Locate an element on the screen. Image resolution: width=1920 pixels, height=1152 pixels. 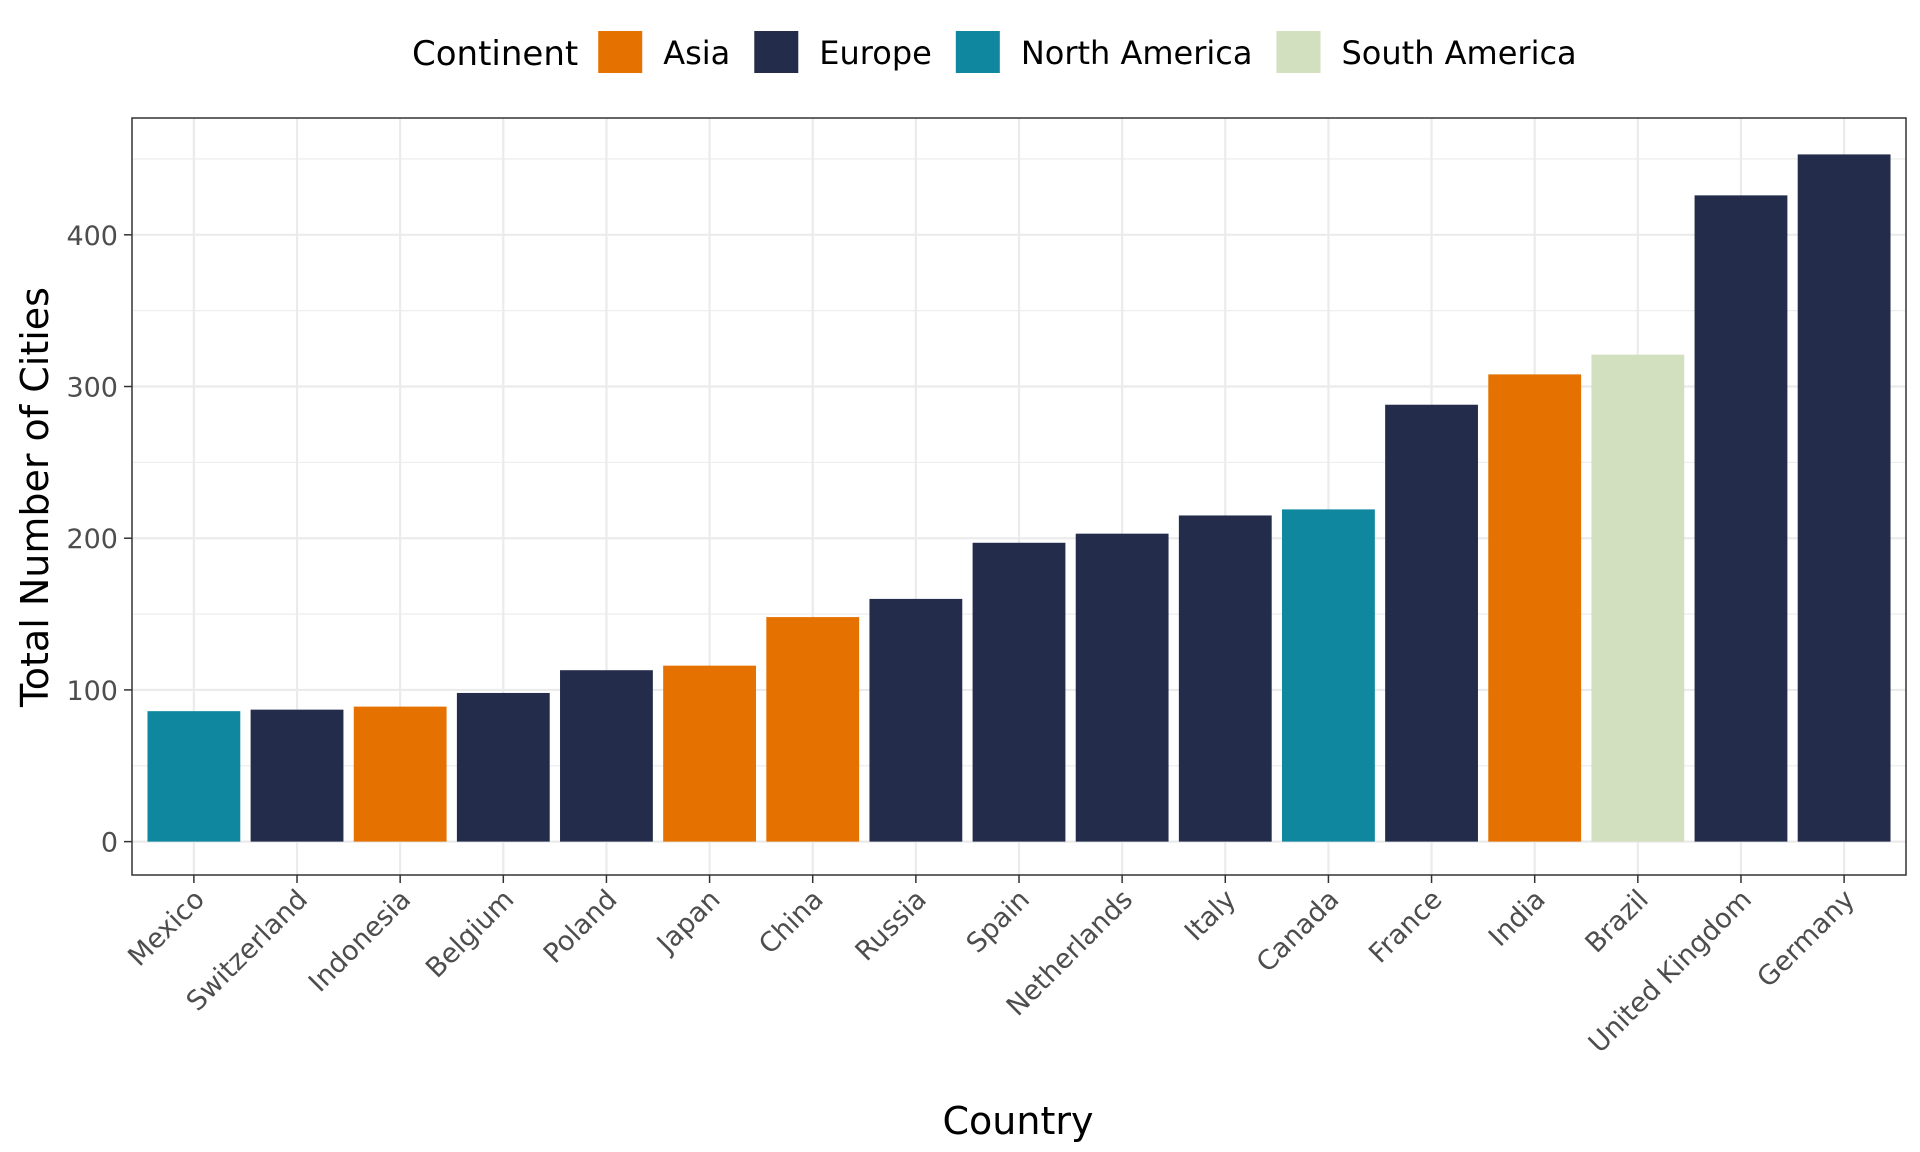
bar-indonesia is located at coordinates (400, 774).